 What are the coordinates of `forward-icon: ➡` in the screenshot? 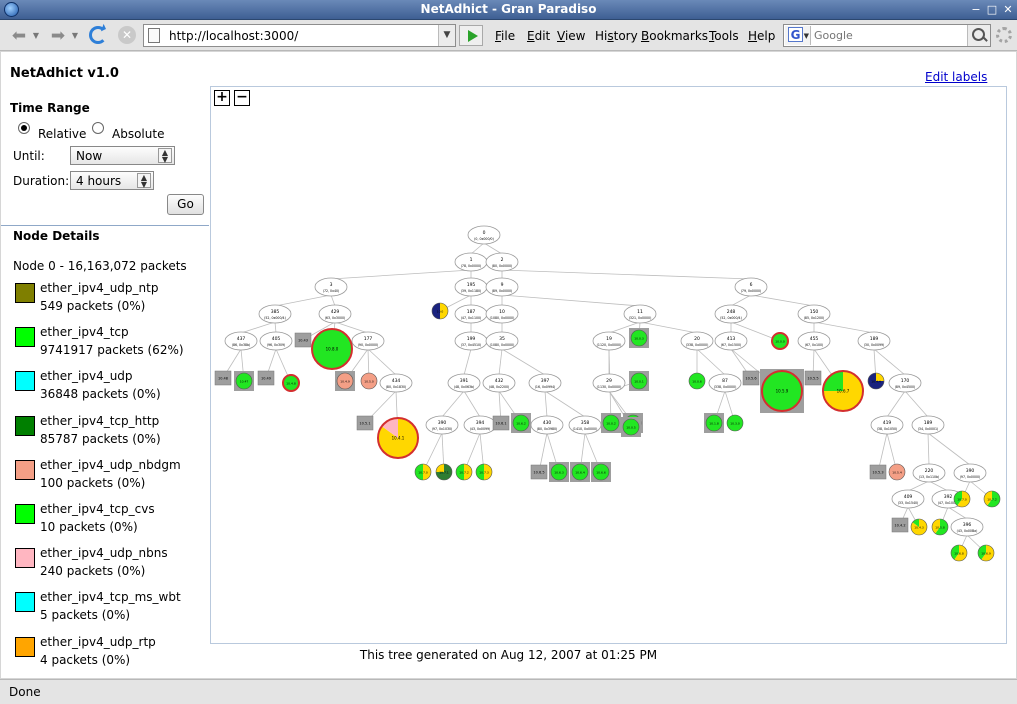 It's located at (58, 36).